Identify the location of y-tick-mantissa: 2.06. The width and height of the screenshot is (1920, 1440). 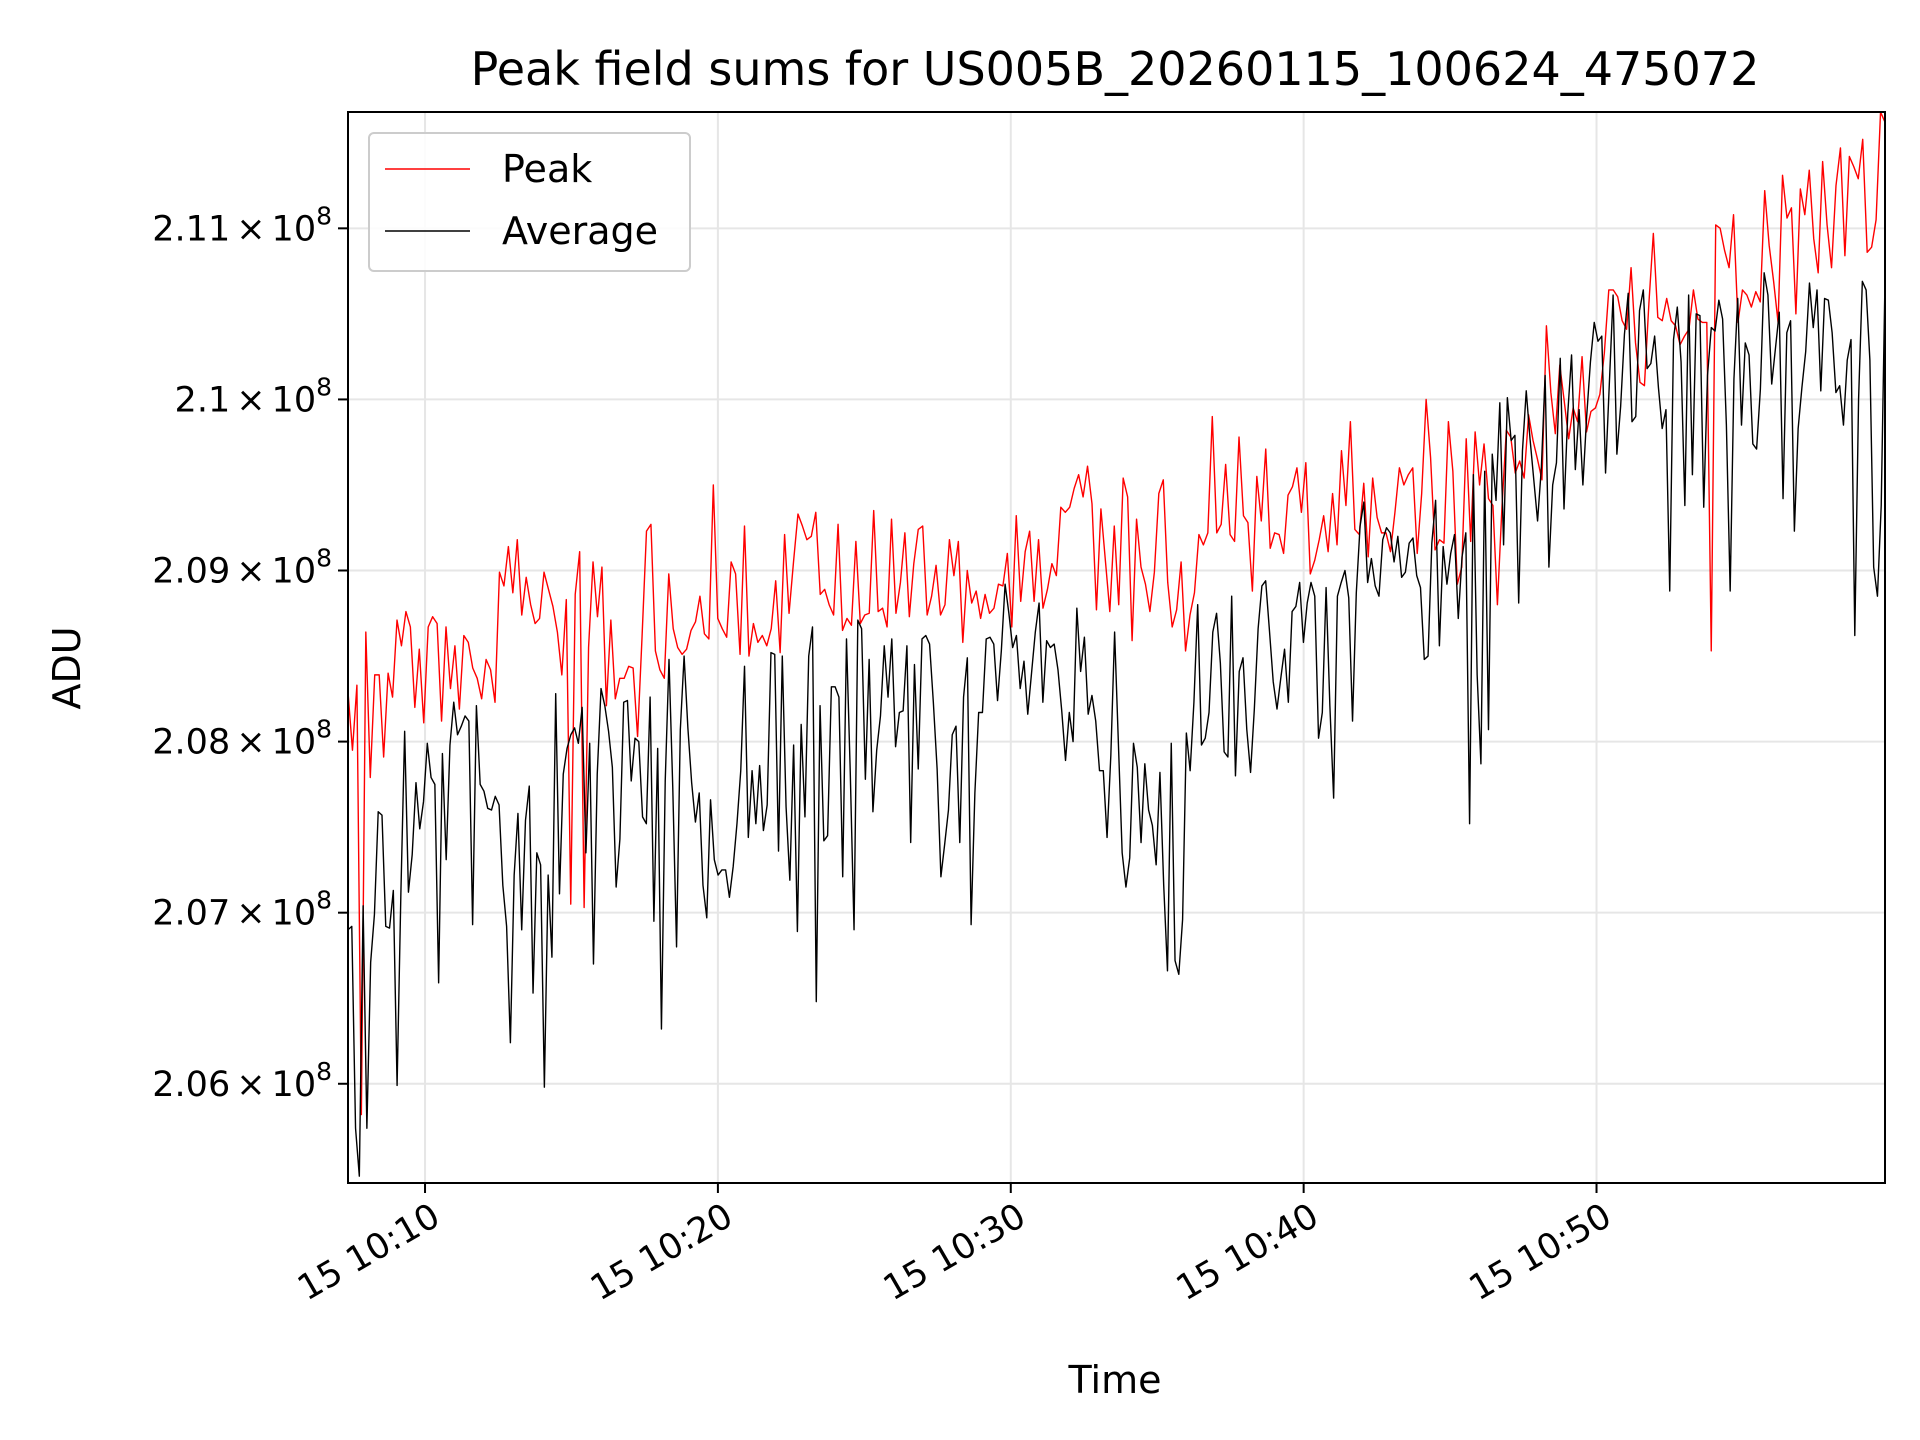
(191, 1085).